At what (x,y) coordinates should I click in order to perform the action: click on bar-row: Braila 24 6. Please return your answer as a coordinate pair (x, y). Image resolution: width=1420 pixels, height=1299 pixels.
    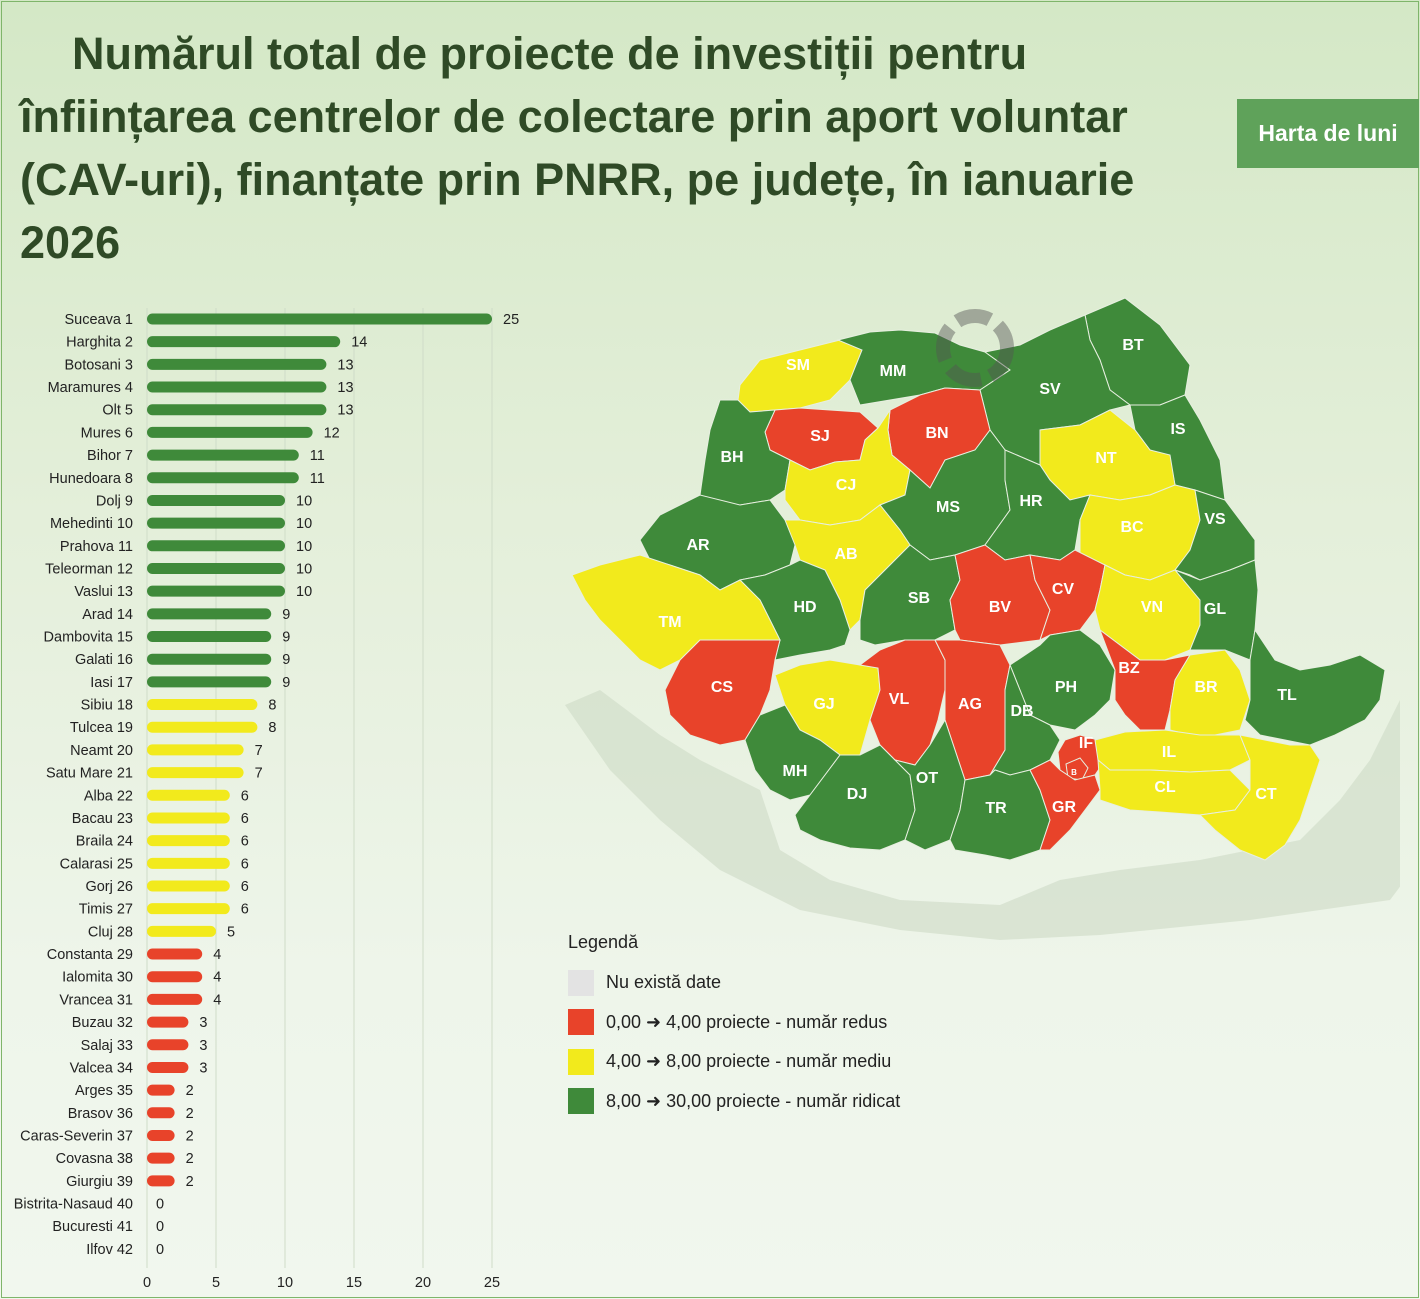
    Looking at the image, I should click on (162, 842).